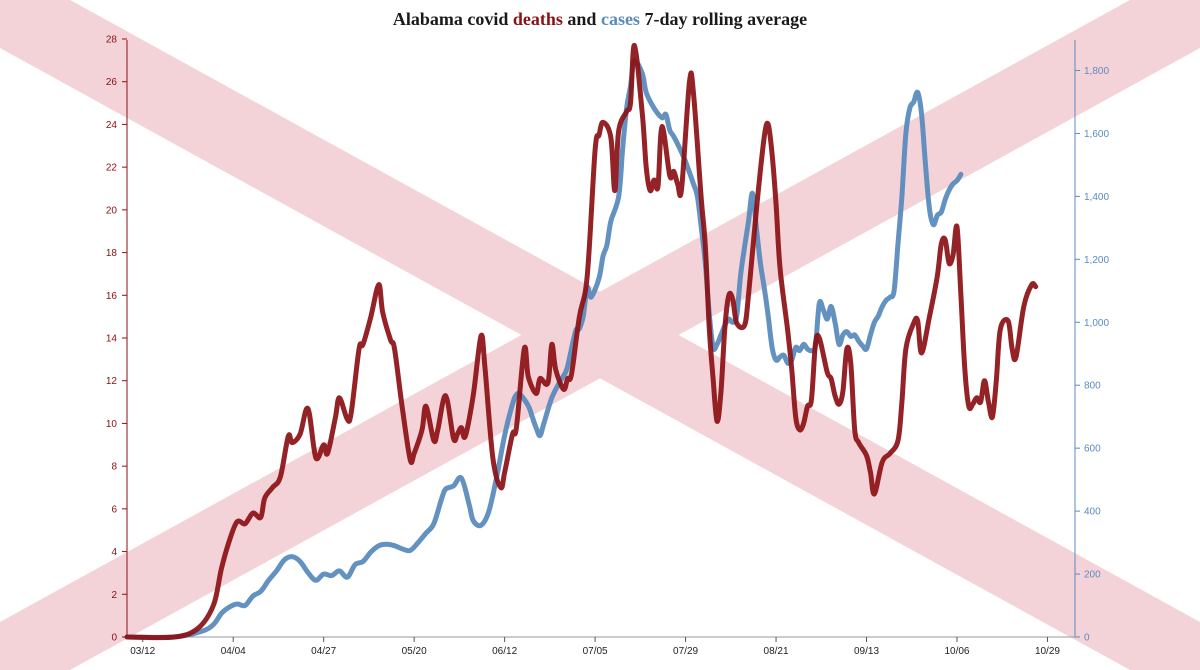 The image size is (1200, 670). Describe the element at coordinates (414, 651) in the screenshot. I see `x-axis-tick-label: 05/20` at that location.